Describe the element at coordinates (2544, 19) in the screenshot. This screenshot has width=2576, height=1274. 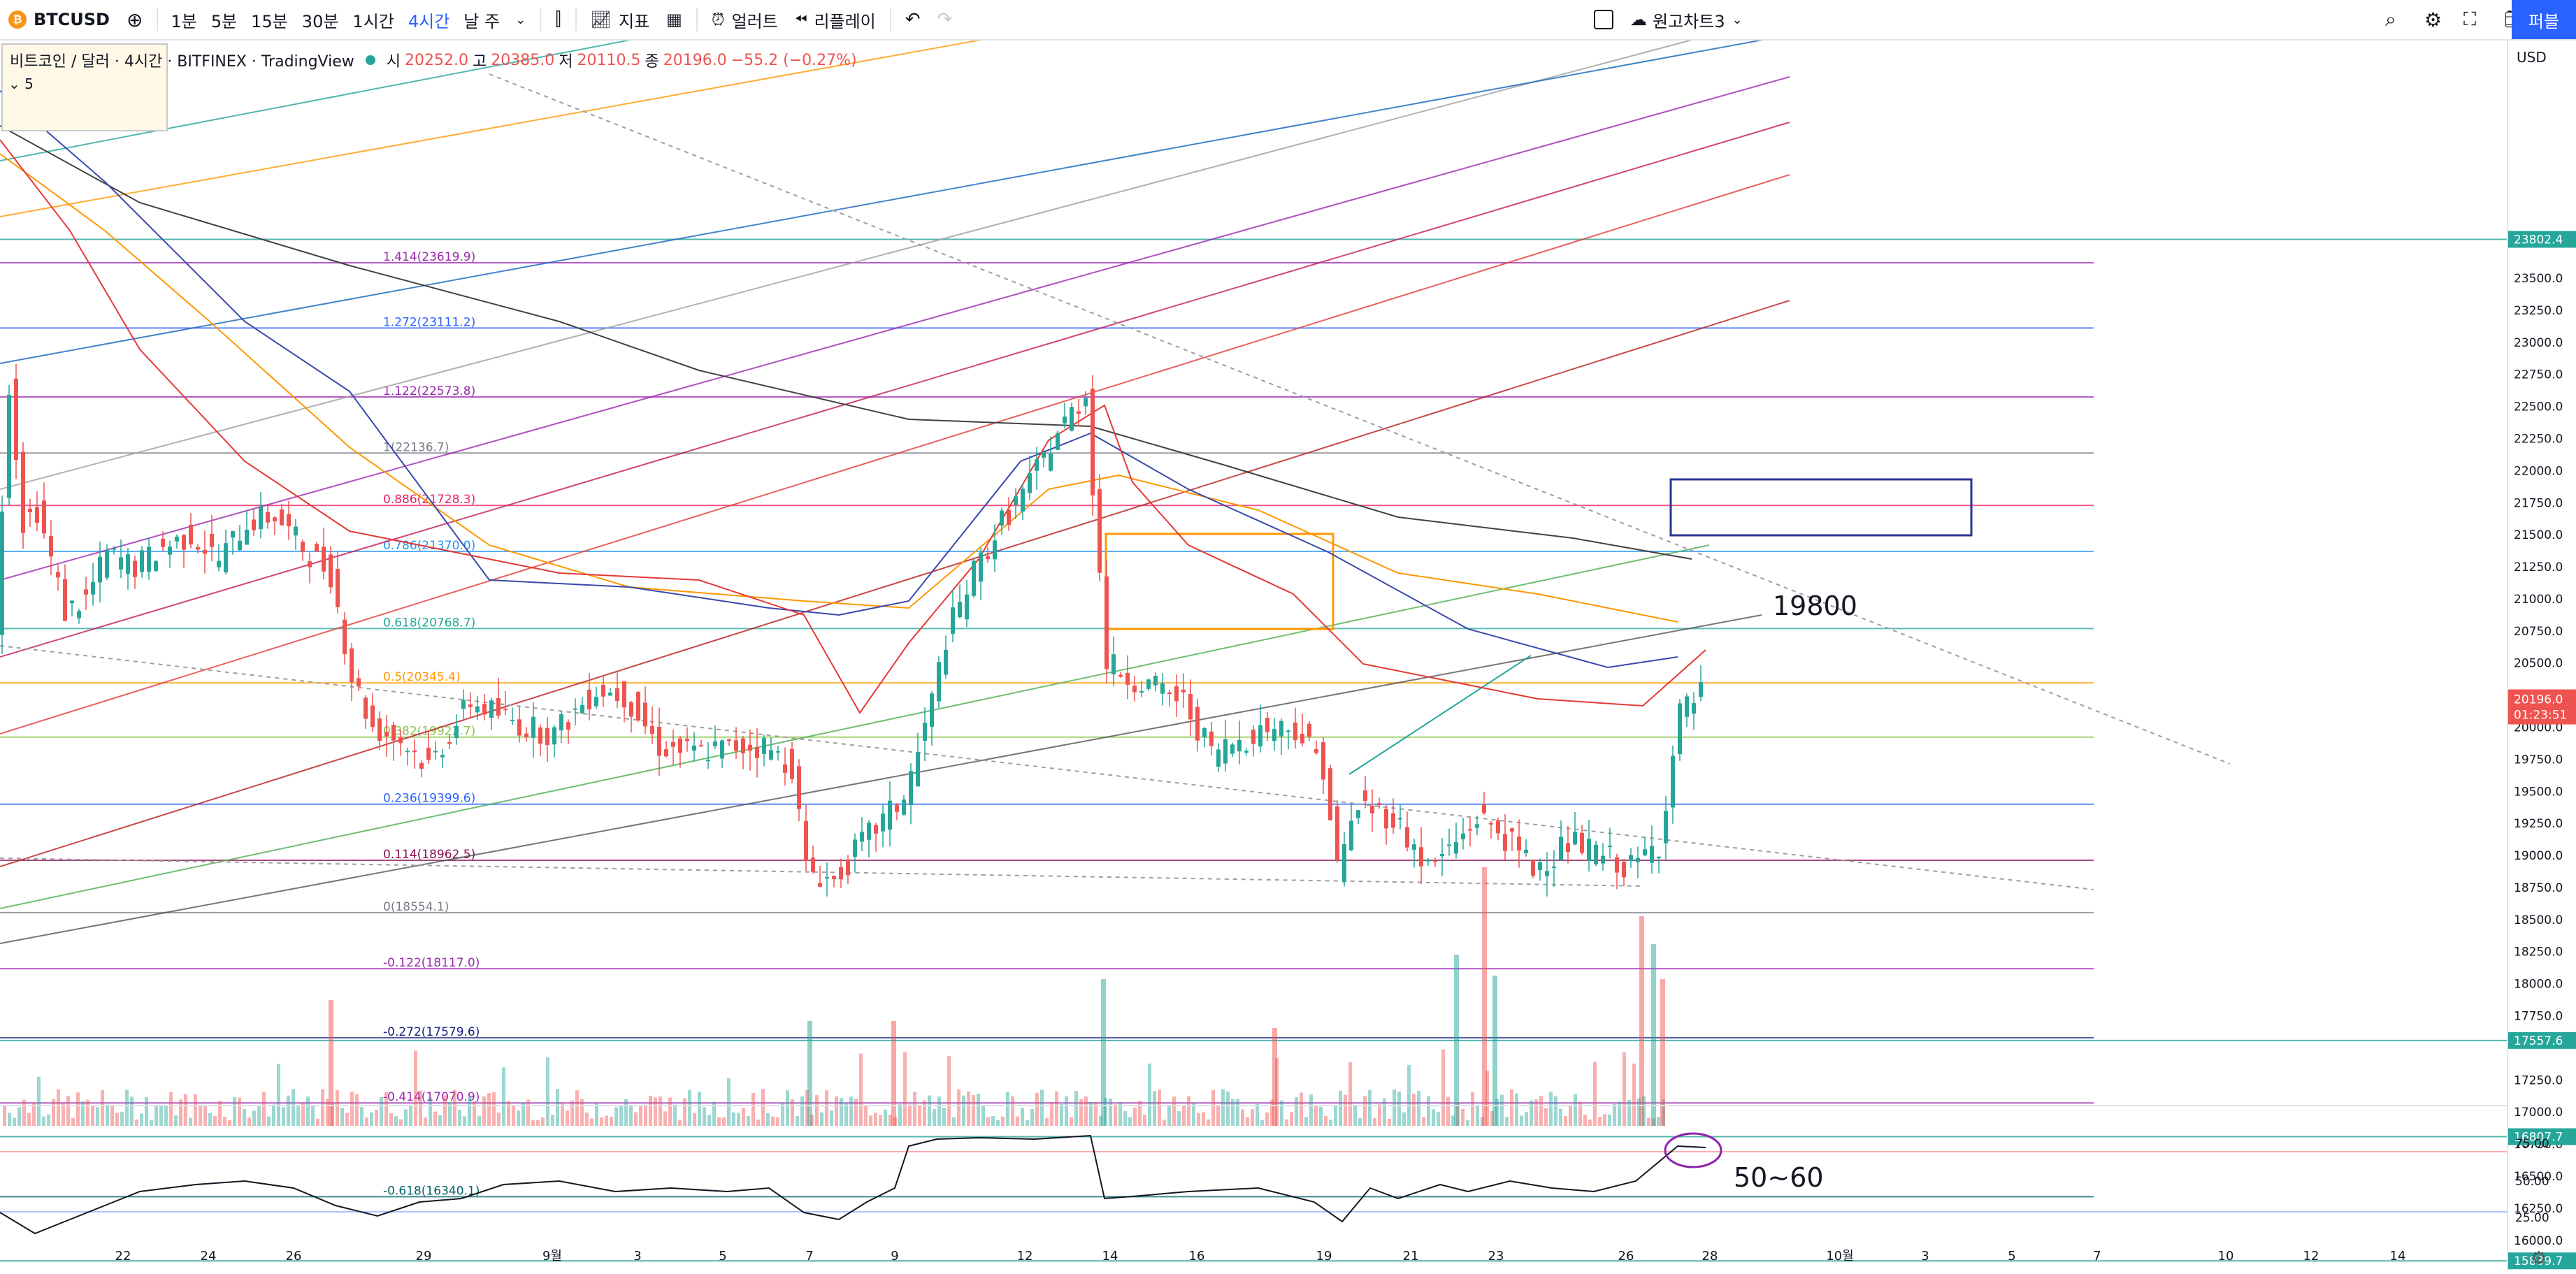
I see `publish-button: 퍼블` at that location.